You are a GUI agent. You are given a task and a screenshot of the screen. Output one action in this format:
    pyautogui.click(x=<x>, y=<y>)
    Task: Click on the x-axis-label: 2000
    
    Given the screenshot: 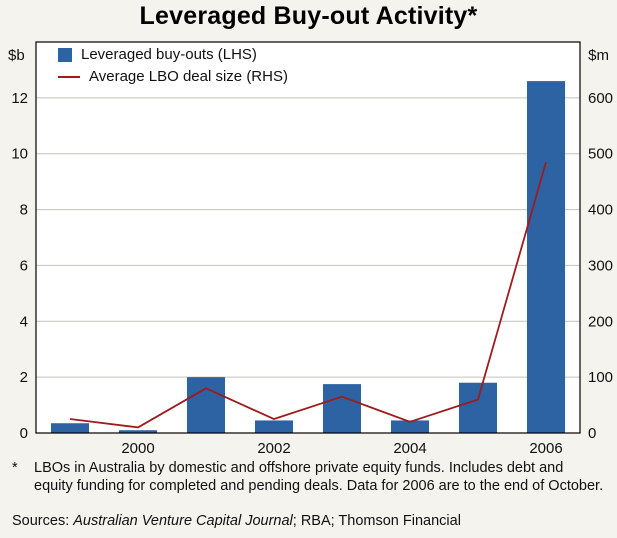 What is the action you would take?
    pyautogui.click(x=137, y=448)
    